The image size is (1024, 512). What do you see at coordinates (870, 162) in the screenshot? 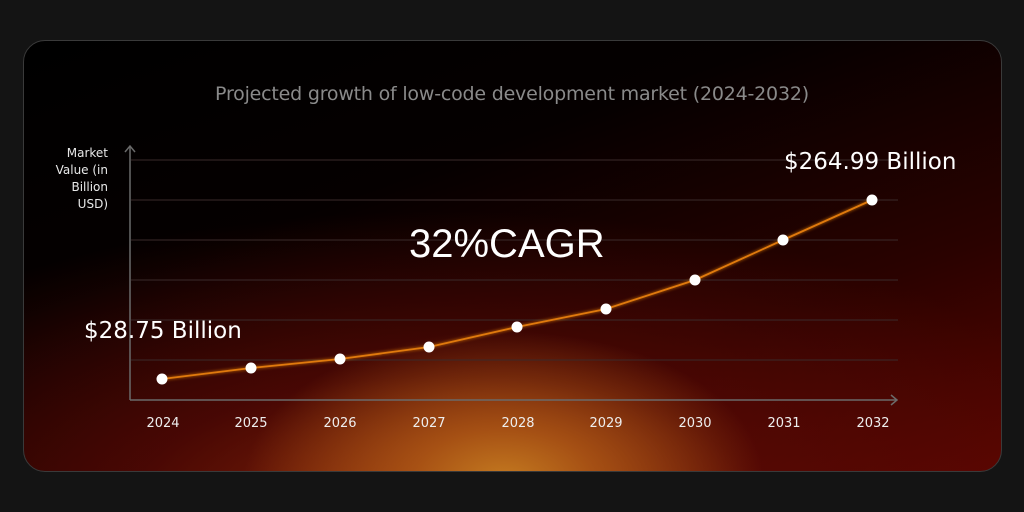
I see `end-value-annotation: $264.99 Billion` at bounding box center [870, 162].